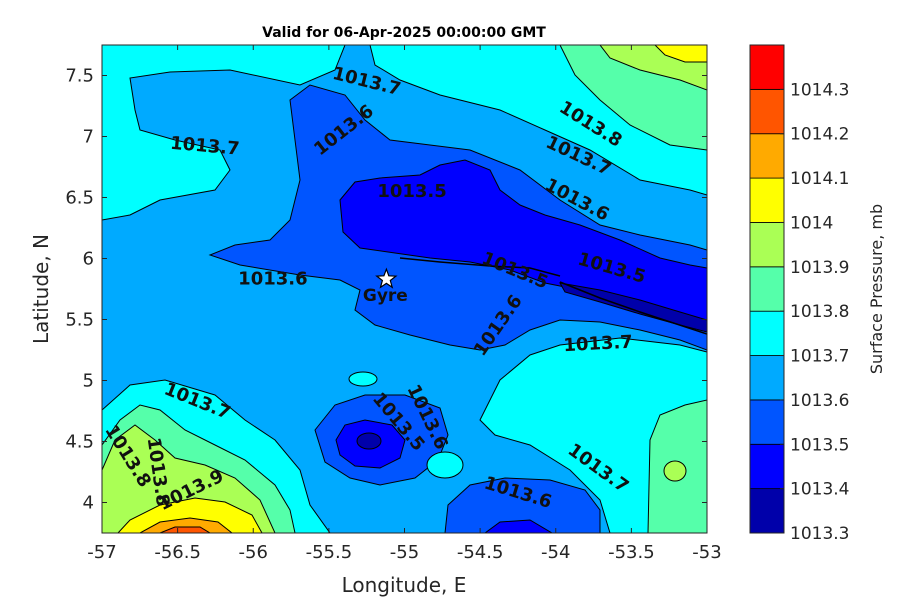 This screenshot has height=600, width=900. Describe the element at coordinates (522, 505) in the screenshot. I see `pressure-region-1013.5-southeast` at that location.